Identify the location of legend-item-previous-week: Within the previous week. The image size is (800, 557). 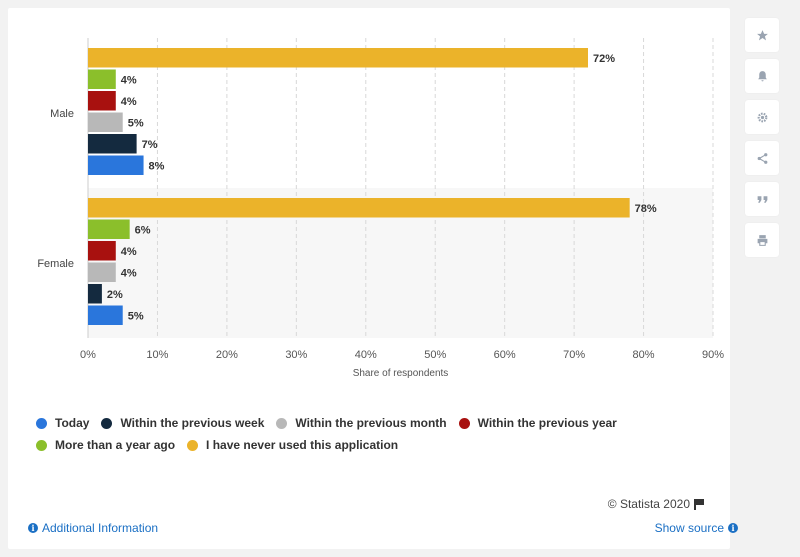
(182, 423).